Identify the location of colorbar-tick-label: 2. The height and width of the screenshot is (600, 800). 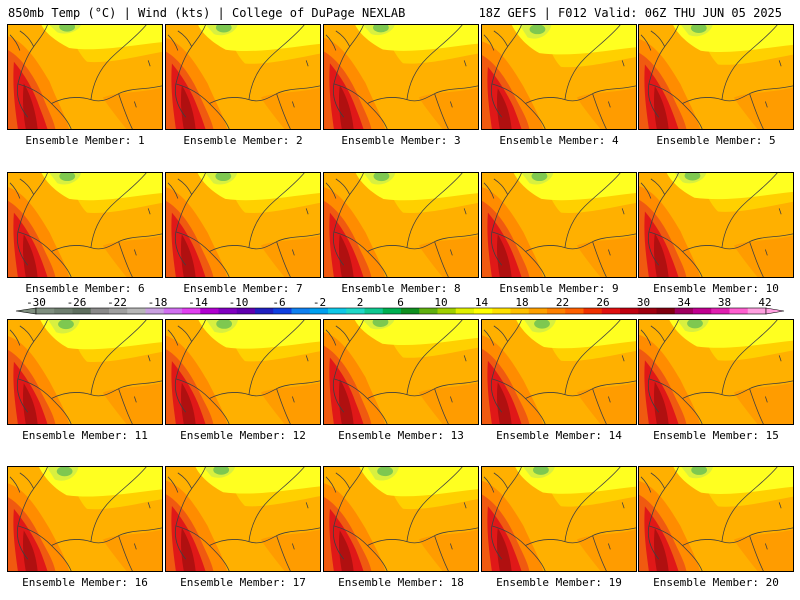
(360, 302).